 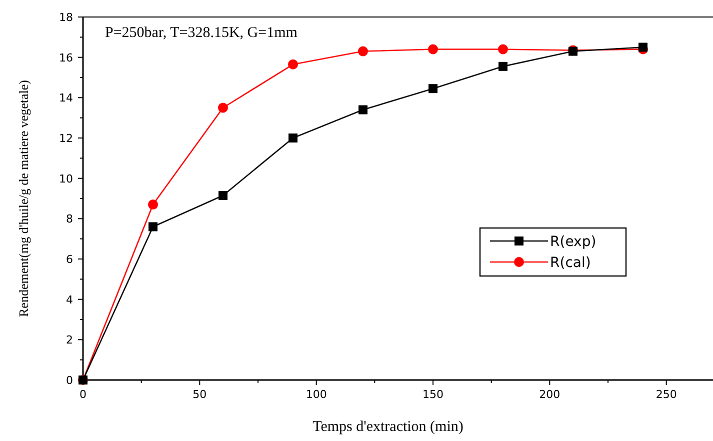 What do you see at coordinates (199, 394) in the screenshot?
I see `x-tick-label: 50` at bounding box center [199, 394].